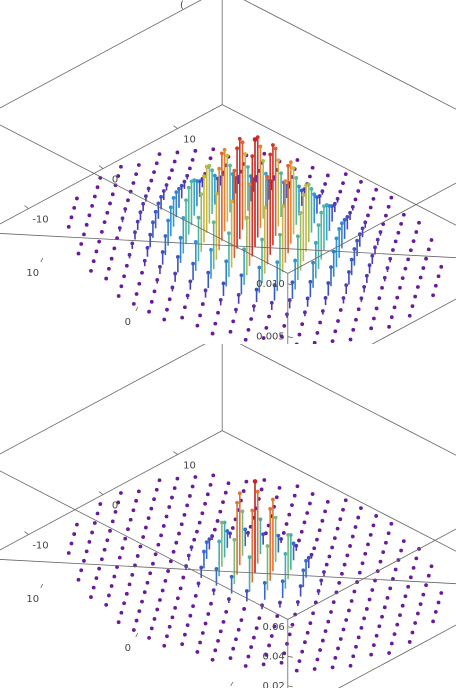  I want to click on z-tick-label: 0.04, so click(274, 656).